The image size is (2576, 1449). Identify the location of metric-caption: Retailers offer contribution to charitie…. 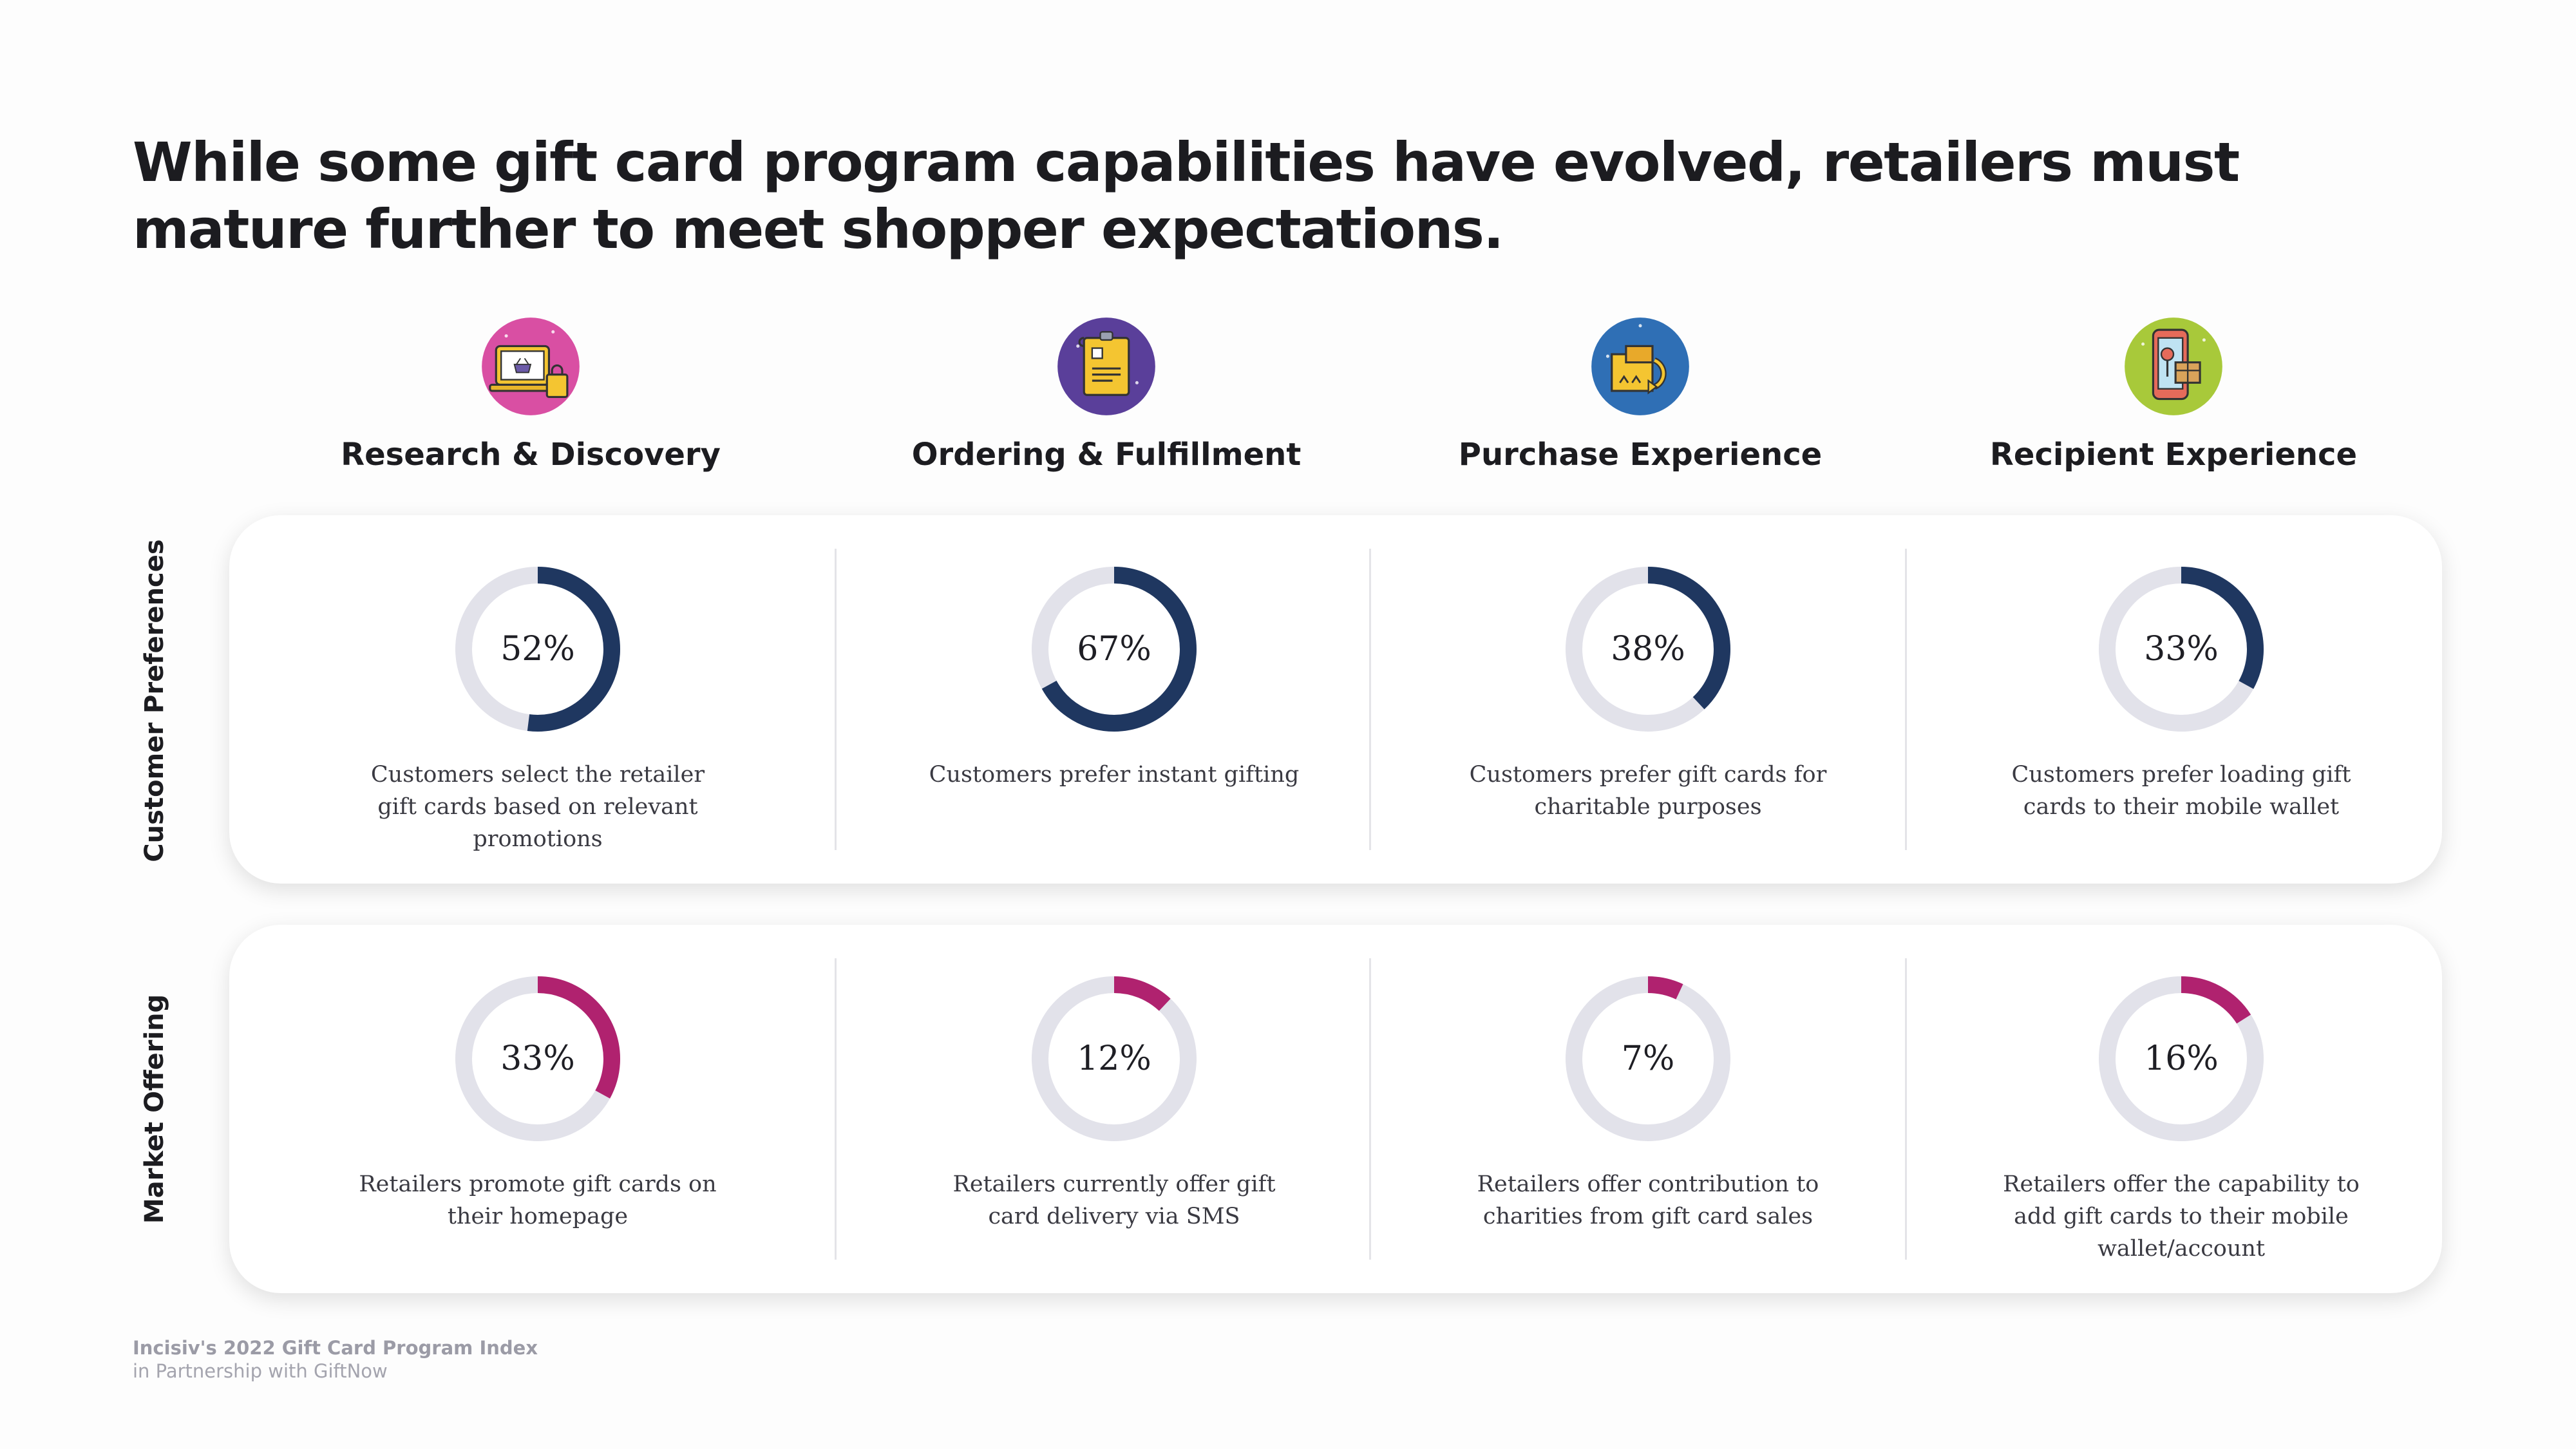
(1648, 1200).